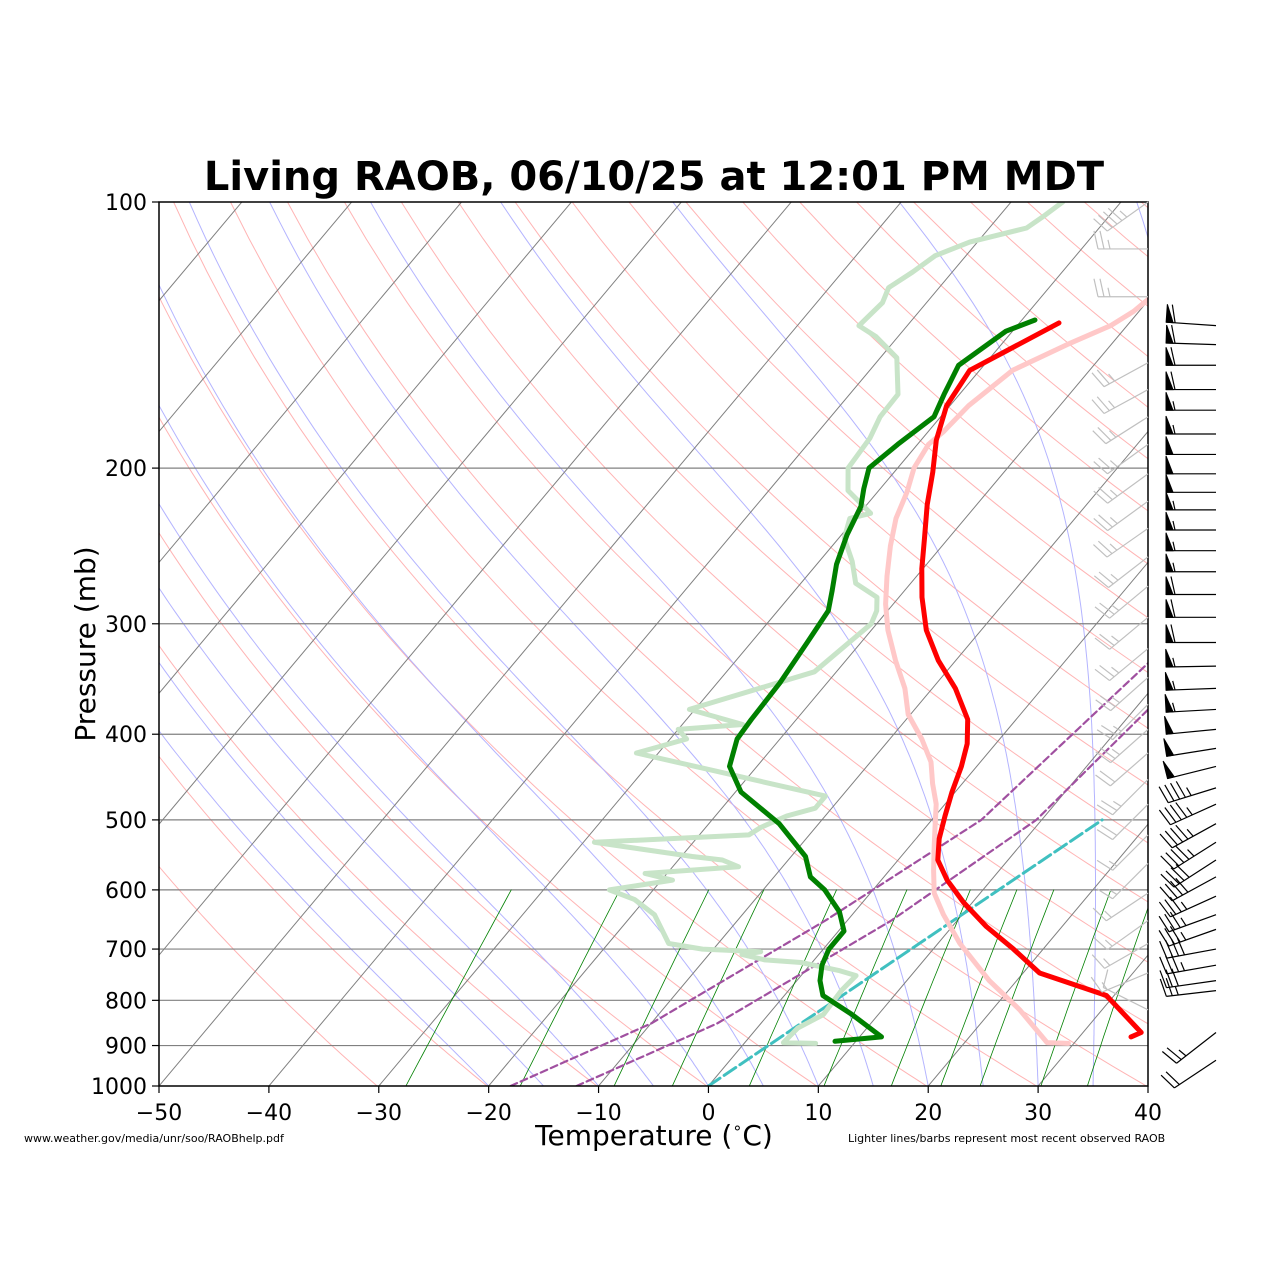 This screenshot has height=1275, width=1275. What do you see at coordinates (1015, 671) in the screenshot?
I see `observed-temperature-line` at bounding box center [1015, 671].